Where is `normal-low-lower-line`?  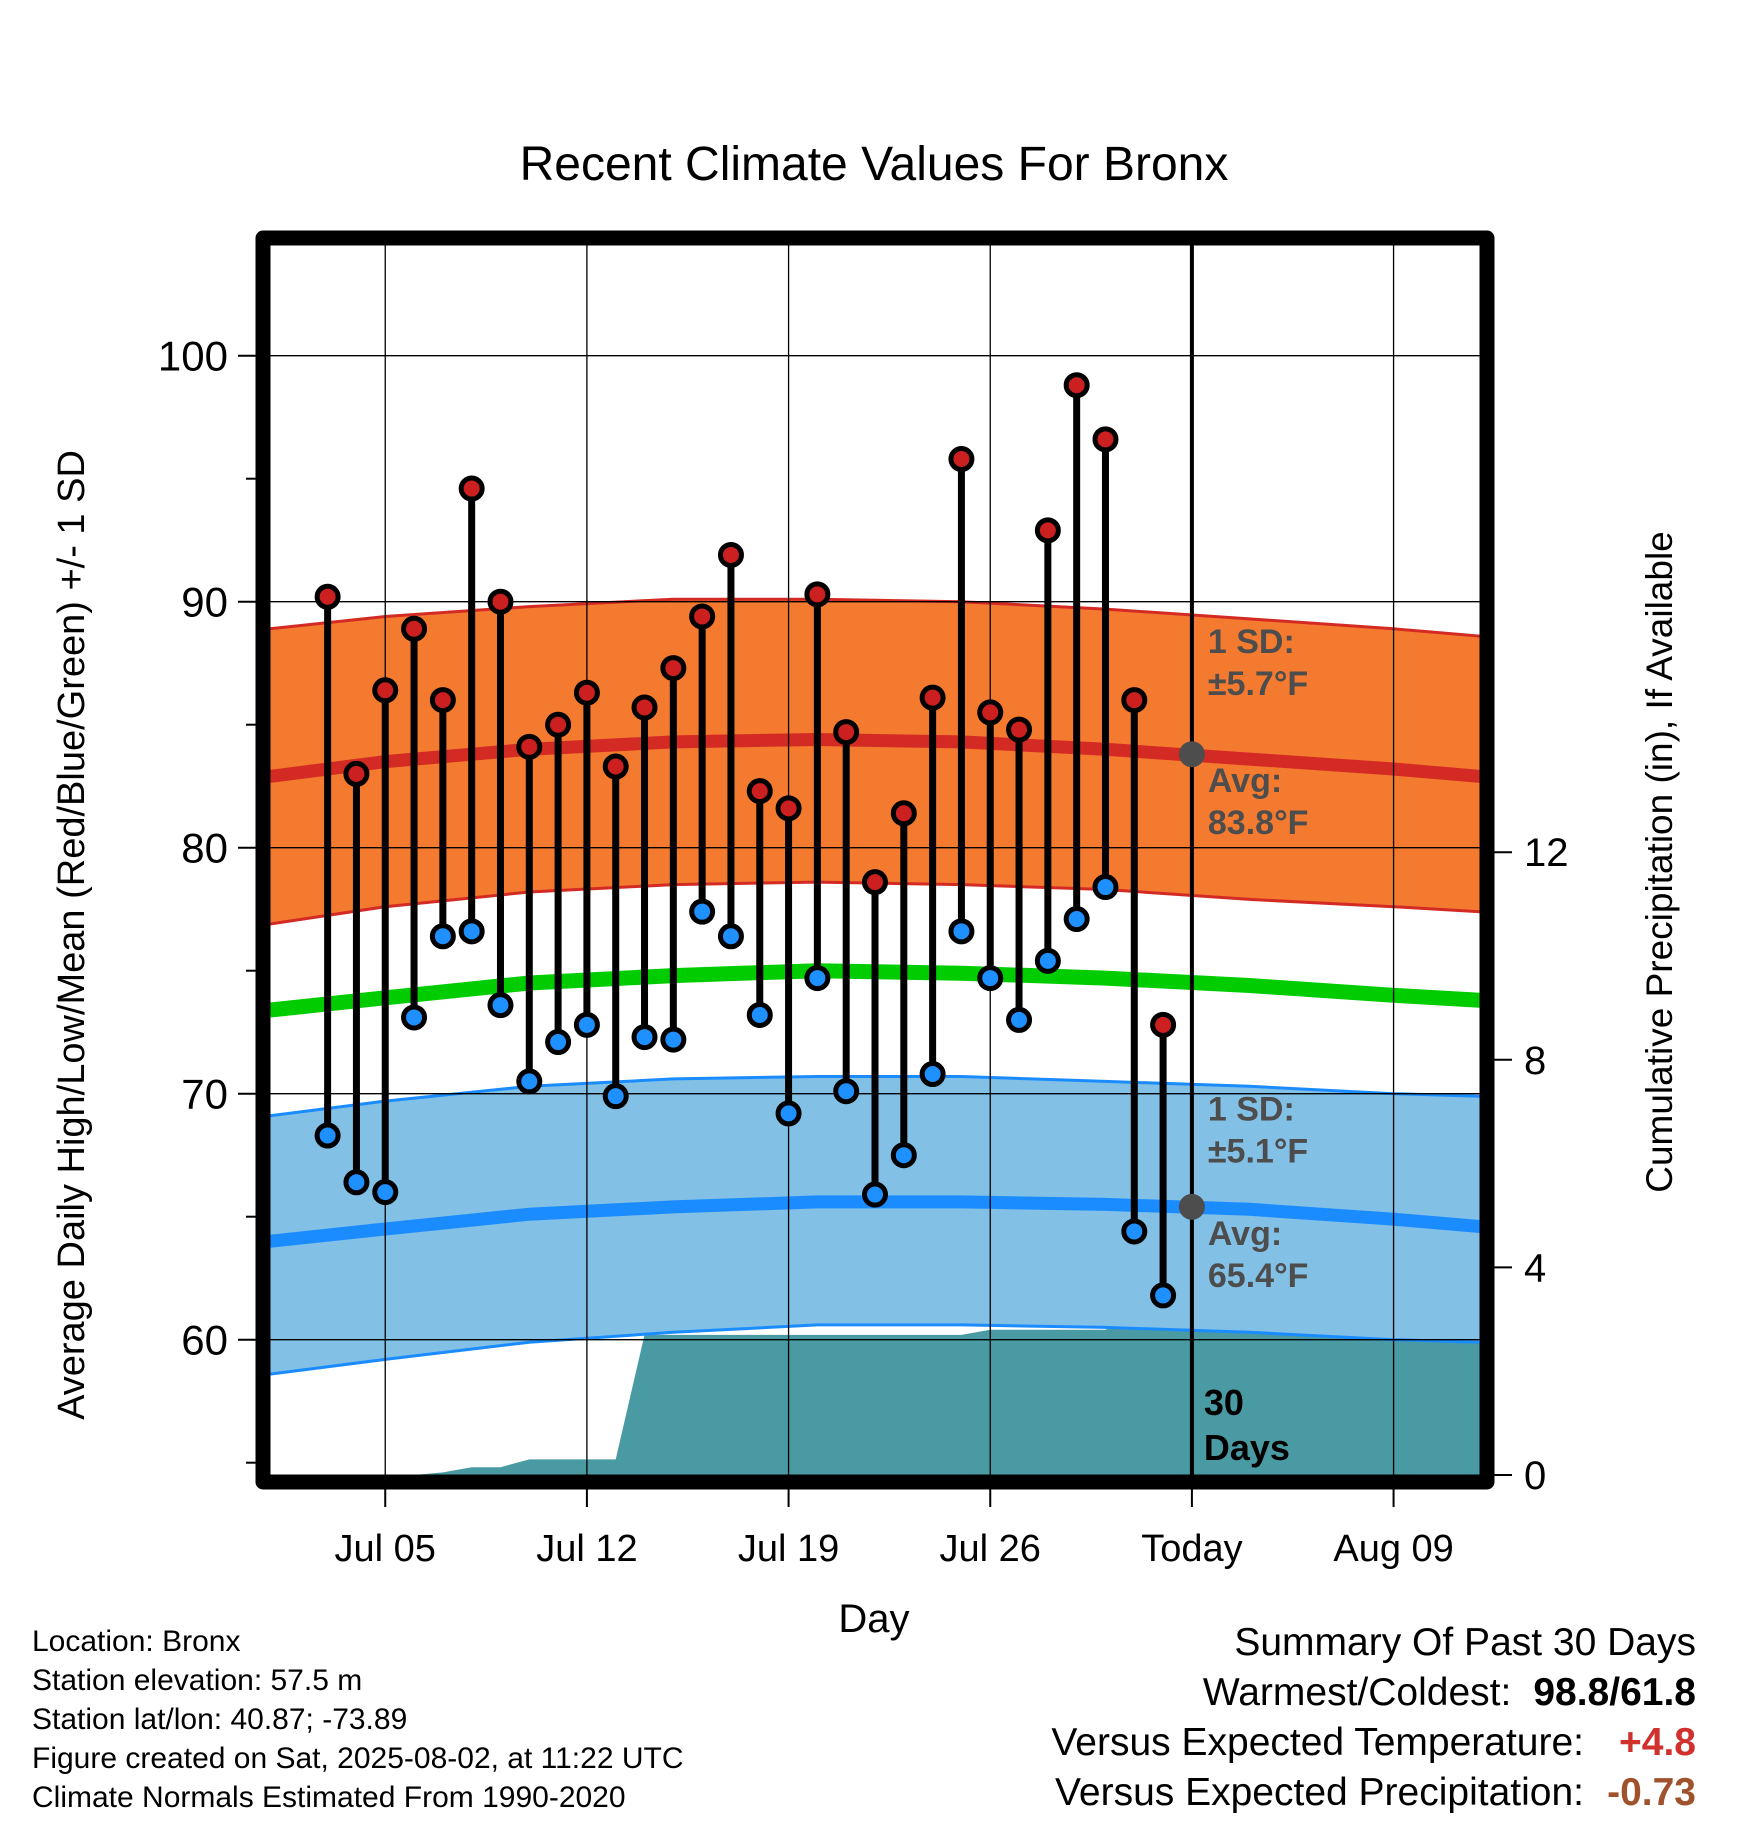
normal-low-lower-line is located at coordinates (875, 1349).